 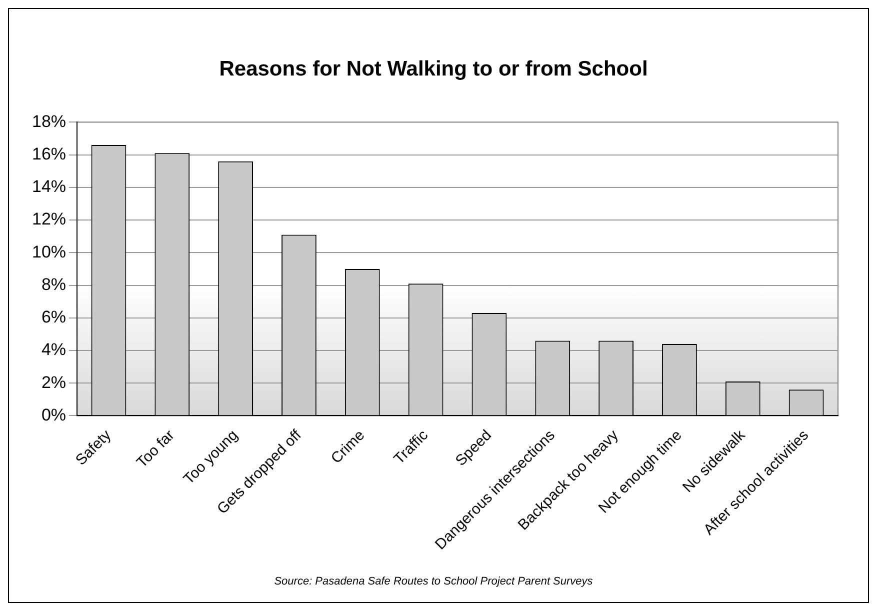 I want to click on y-tick-label: 6%, so click(x=53, y=317).